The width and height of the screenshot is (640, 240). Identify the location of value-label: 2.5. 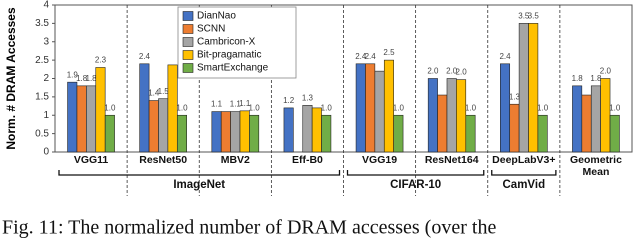
(389, 52).